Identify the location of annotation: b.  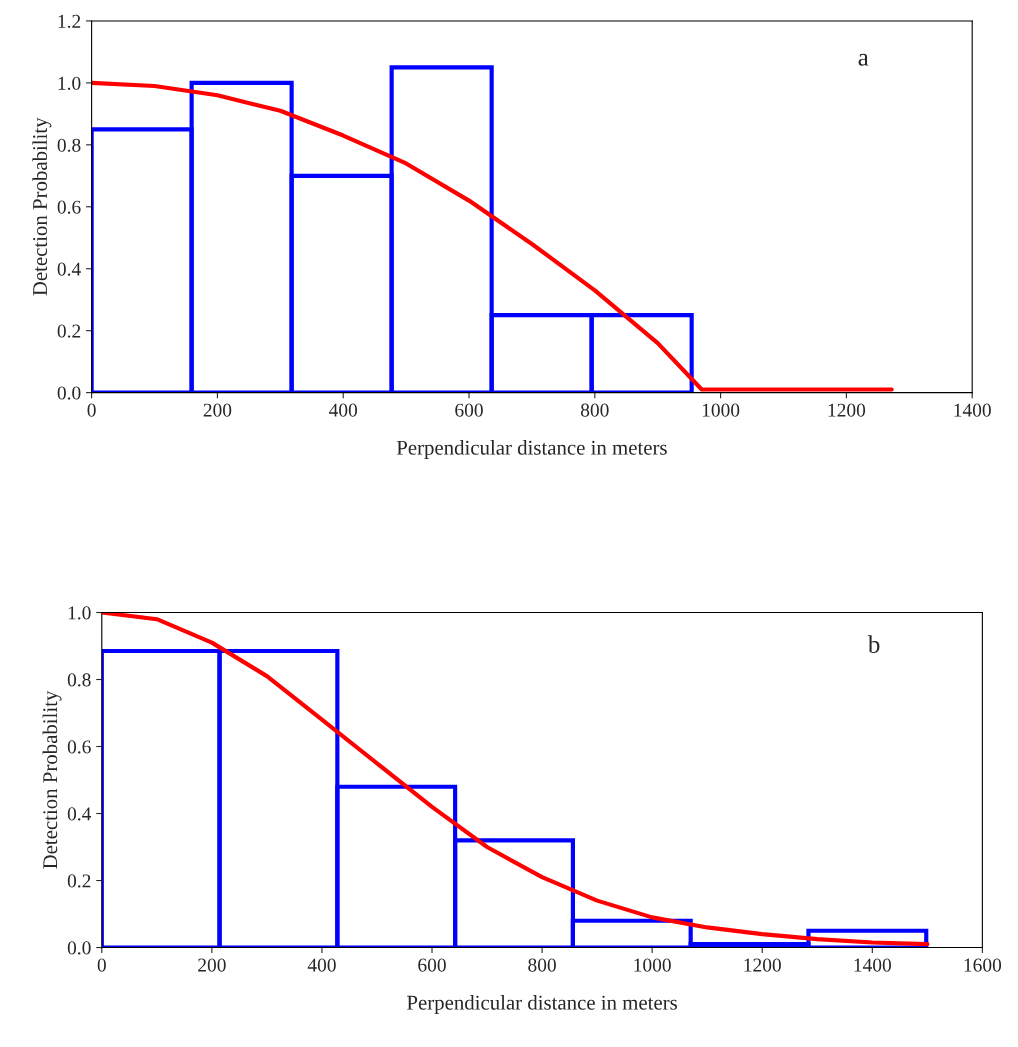
(873, 644).